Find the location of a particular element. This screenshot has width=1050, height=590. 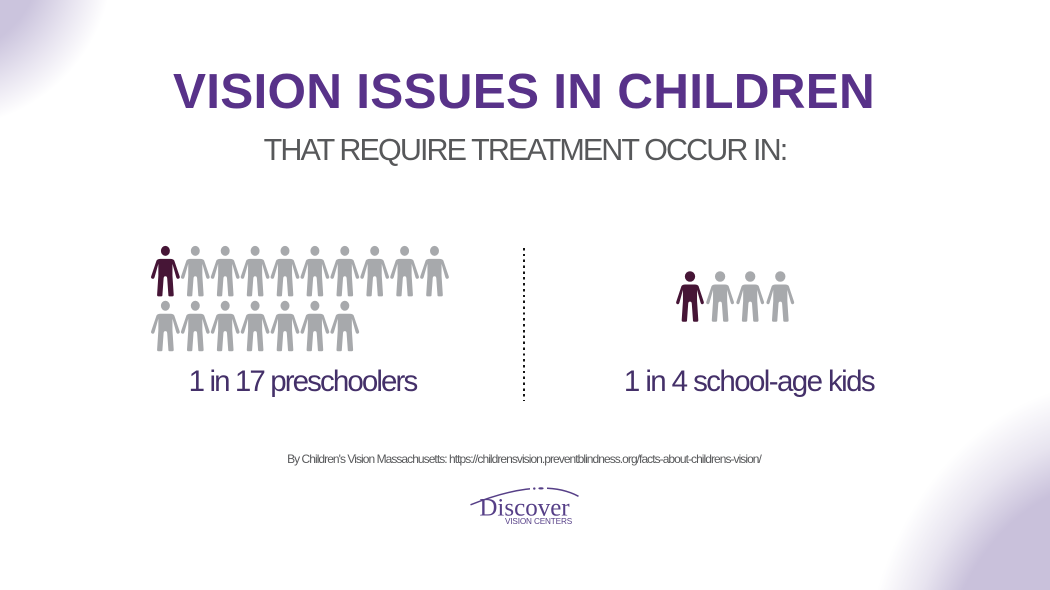

svg-text: Discover is located at coordinates (524, 508).